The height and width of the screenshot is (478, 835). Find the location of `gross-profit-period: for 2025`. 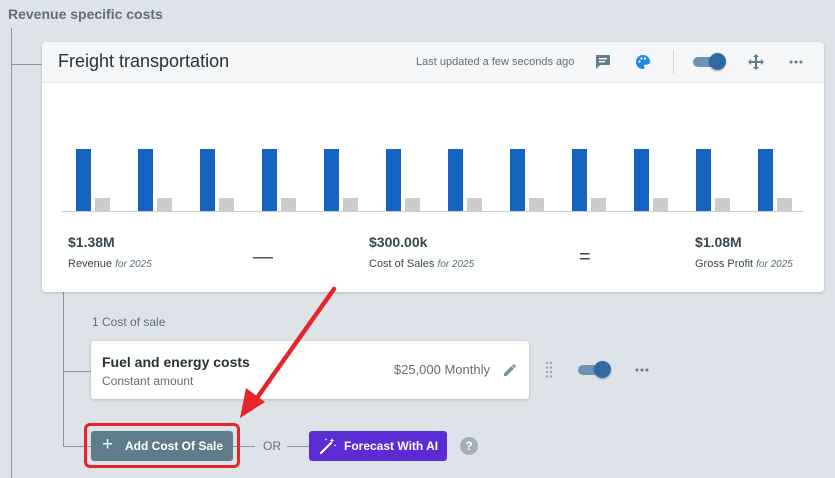

gross-profit-period: for 2025 is located at coordinates (774, 264).